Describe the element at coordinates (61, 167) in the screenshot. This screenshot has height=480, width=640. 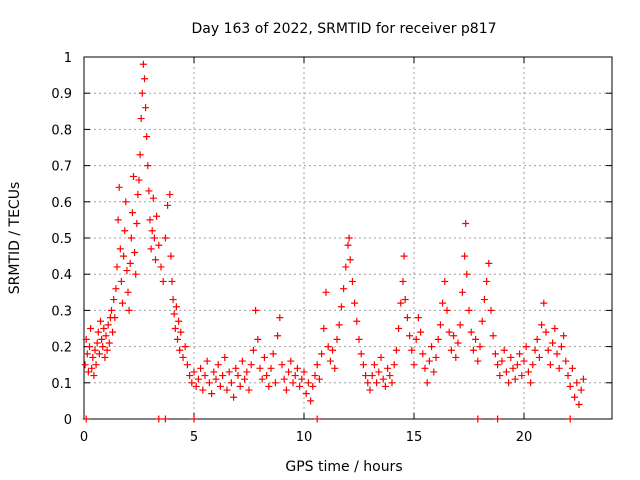
I see `y-tick-label: 0.7` at that location.